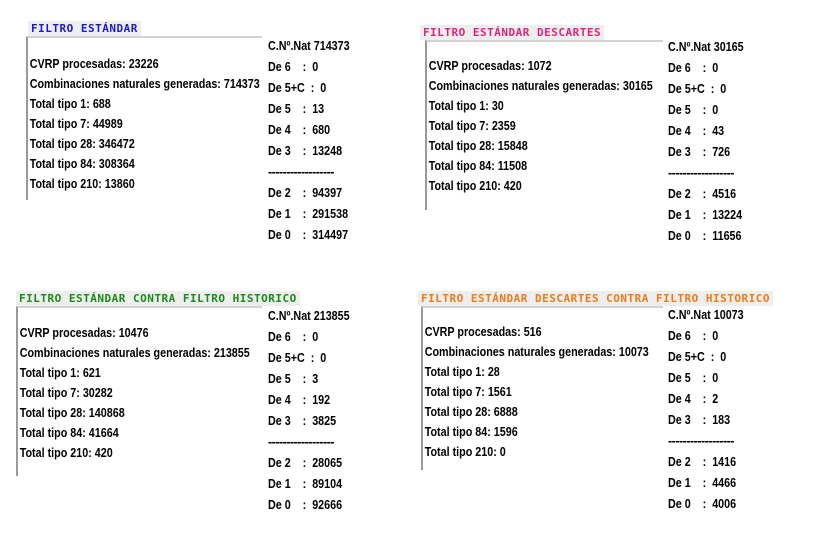 The height and width of the screenshot is (533, 822). Describe the element at coordinates (706, 47) in the screenshot. I see `stats-header: C.Nº.Nat 30165` at that location.